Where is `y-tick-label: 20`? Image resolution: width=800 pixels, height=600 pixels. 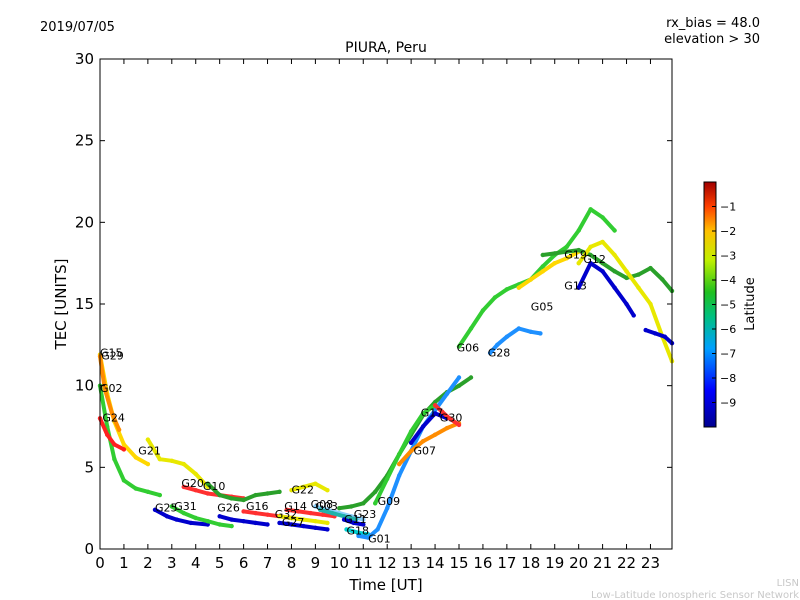
y-tick-label: 20 is located at coordinates (84, 222).